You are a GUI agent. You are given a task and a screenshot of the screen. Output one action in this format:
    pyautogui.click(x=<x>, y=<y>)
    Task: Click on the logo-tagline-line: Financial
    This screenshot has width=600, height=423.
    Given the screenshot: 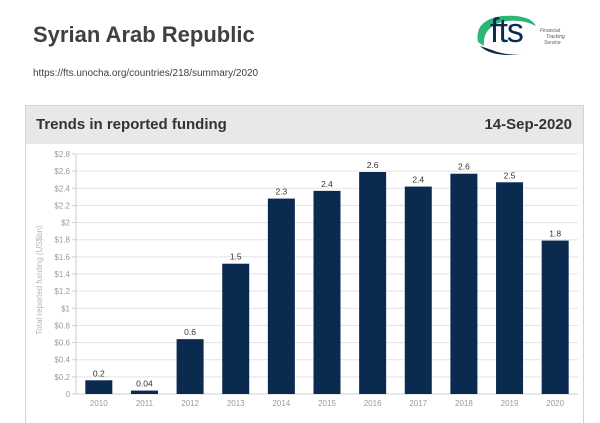 What is the action you would take?
    pyautogui.click(x=550, y=31)
    